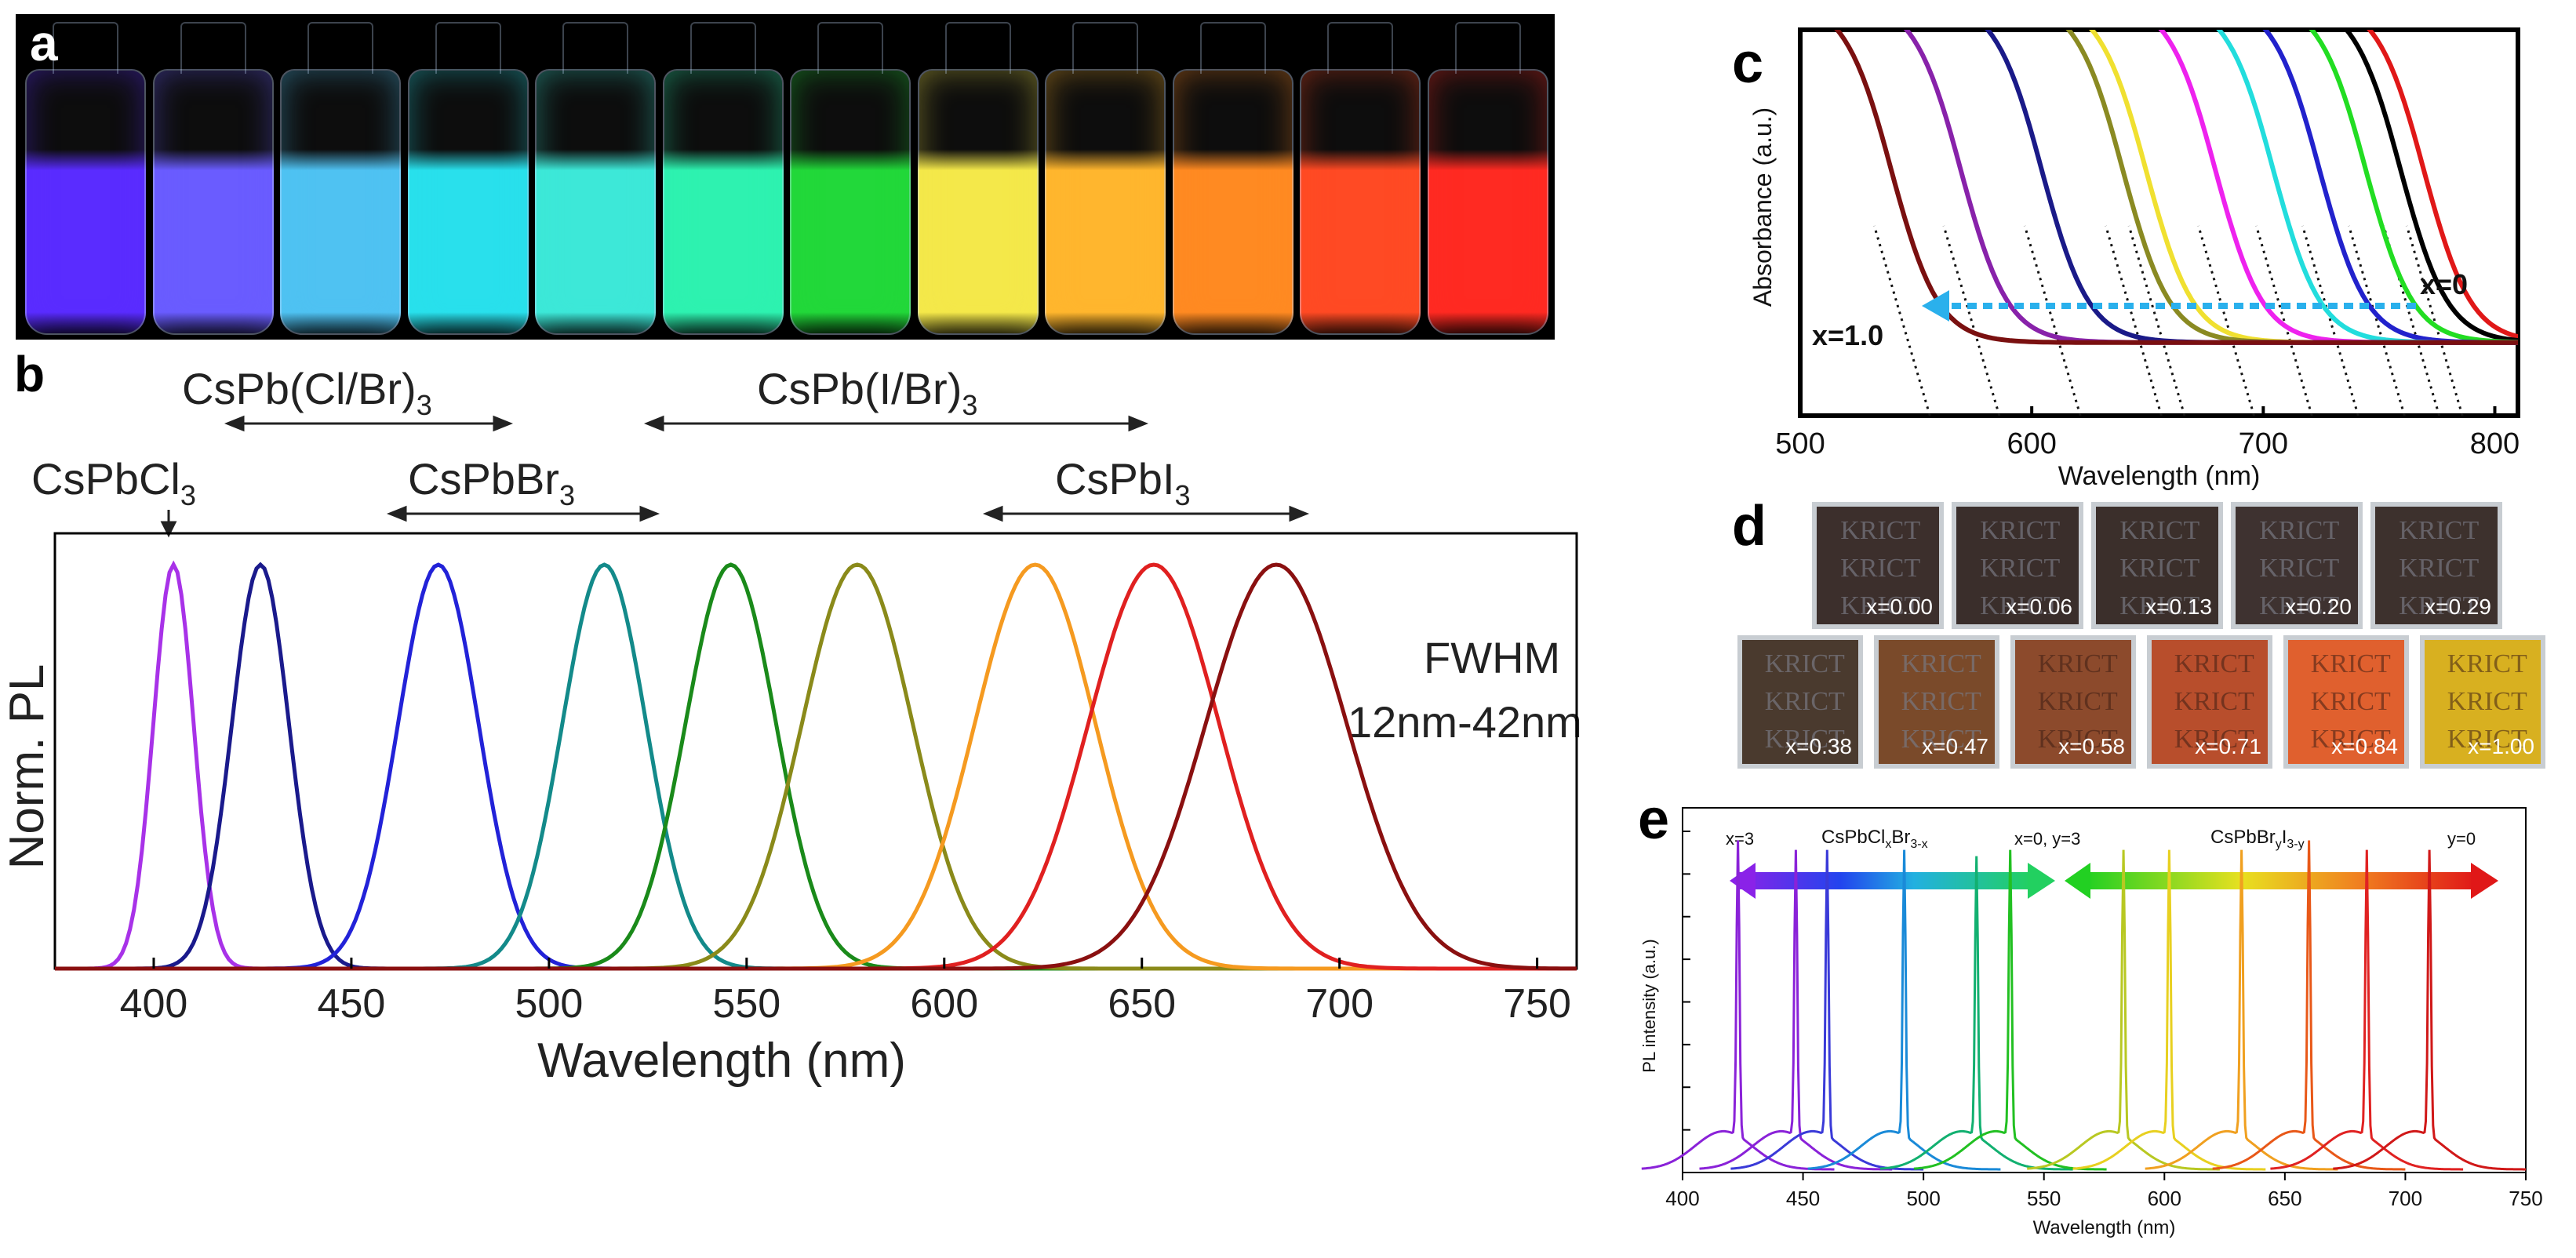 This screenshot has height=1258, width=2576. What do you see at coordinates (2461, 839) in the screenshot?
I see `label-y0: y=0` at bounding box center [2461, 839].